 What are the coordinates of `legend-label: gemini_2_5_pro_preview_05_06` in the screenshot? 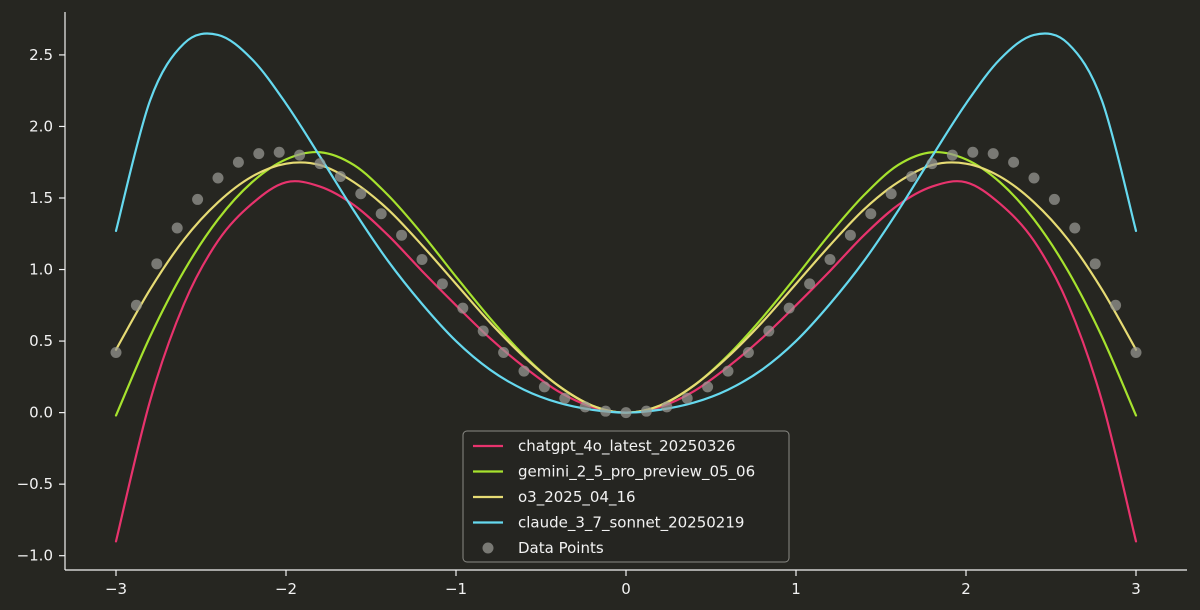 It's located at (636, 472).